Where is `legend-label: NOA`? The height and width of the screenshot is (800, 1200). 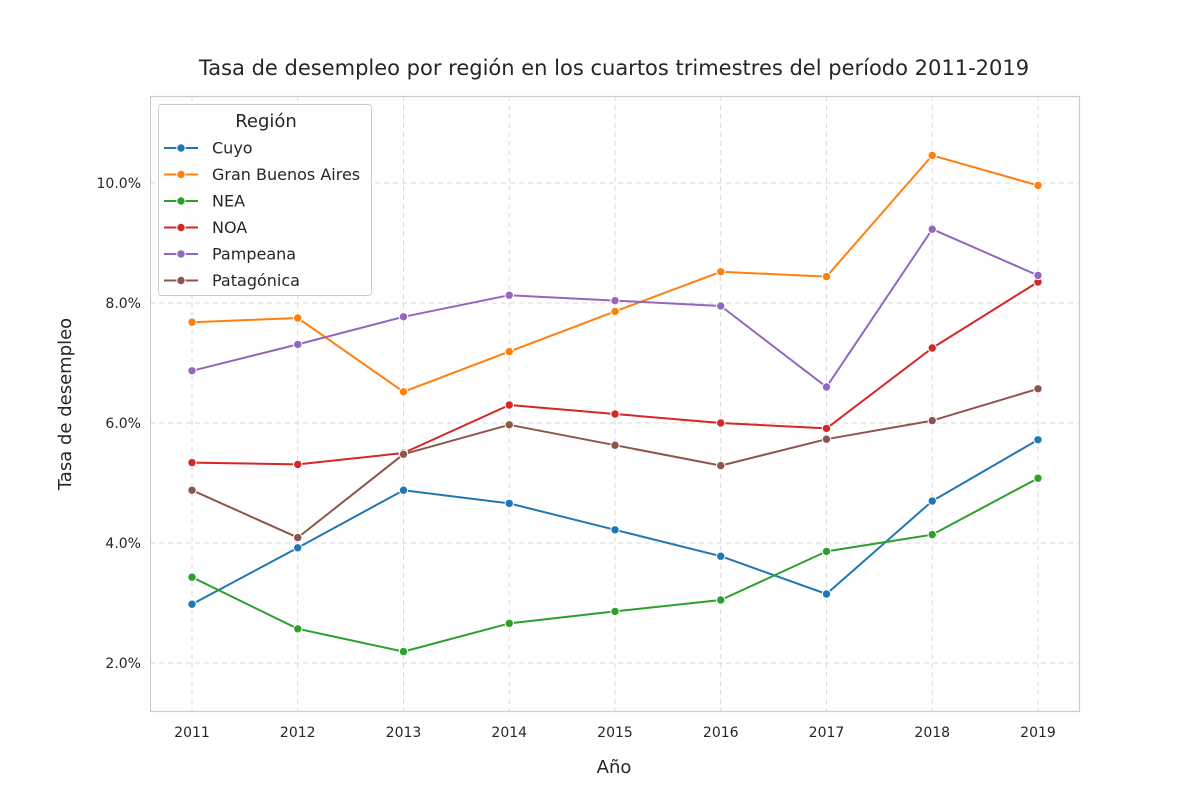 legend-label: NOA is located at coordinates (229, 227).